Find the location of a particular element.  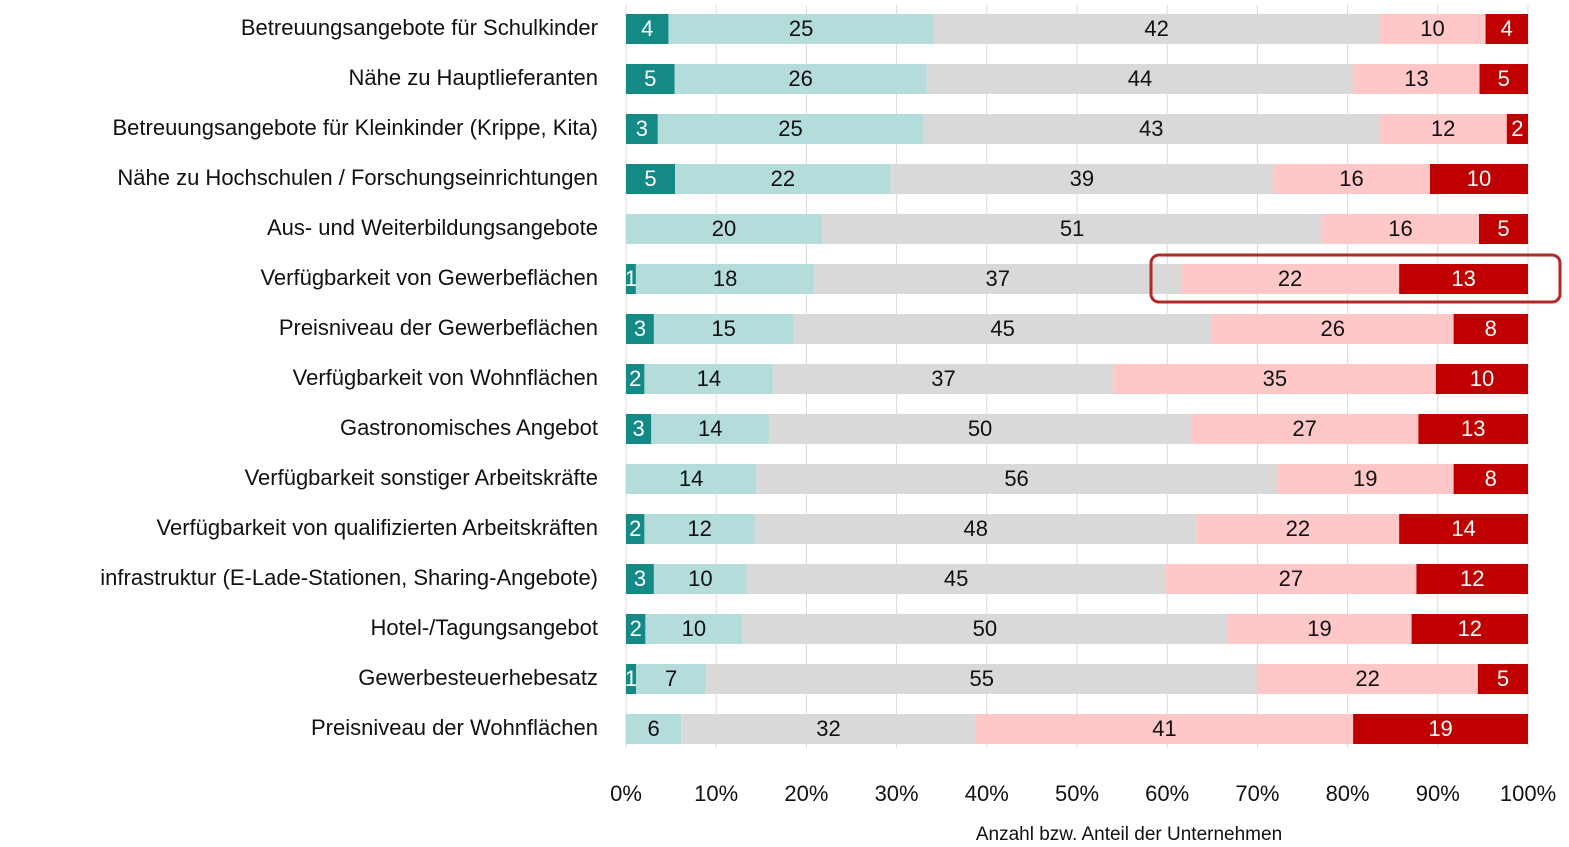

data-label: 50 is located at coordinates (980, 428).